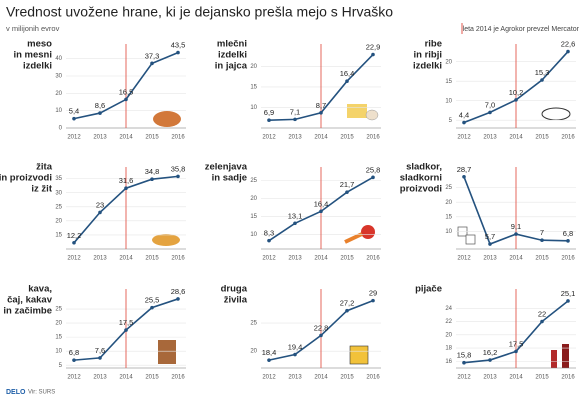 The width and height of the screenshot is (584, 400). I want to click on value-label: 25,5, so click(152, 300).